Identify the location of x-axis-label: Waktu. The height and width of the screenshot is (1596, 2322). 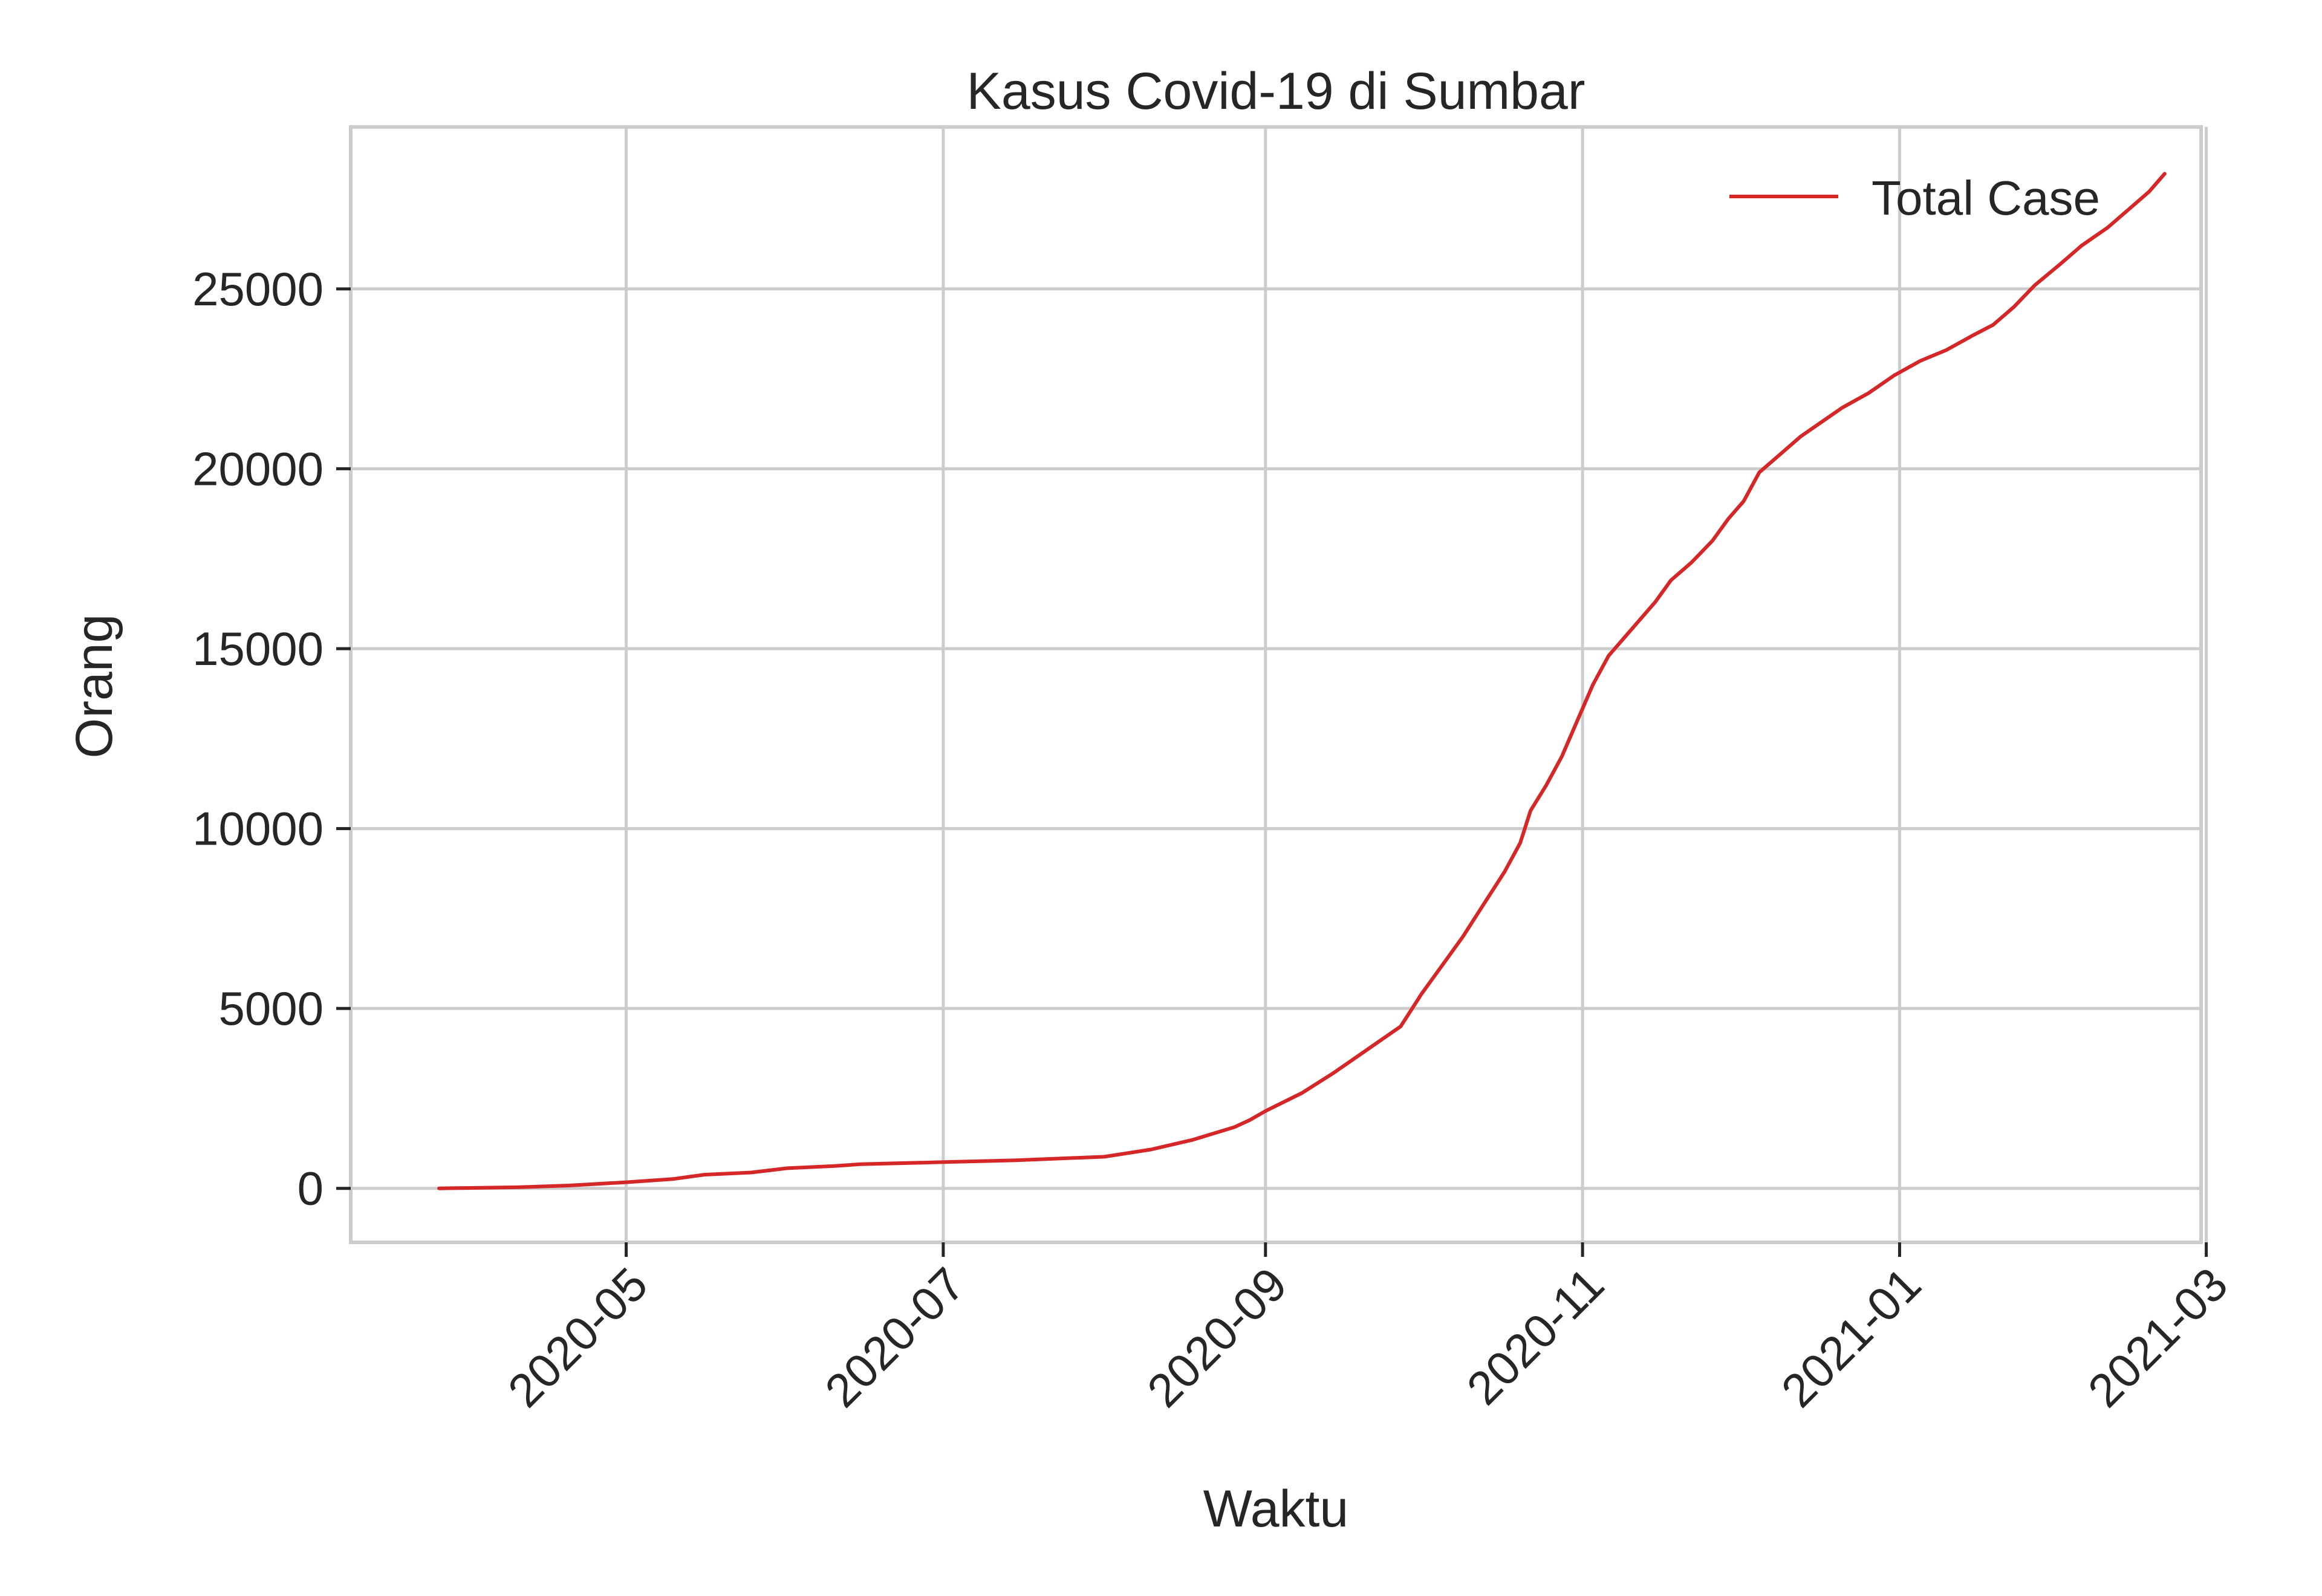
(1276, 1509).